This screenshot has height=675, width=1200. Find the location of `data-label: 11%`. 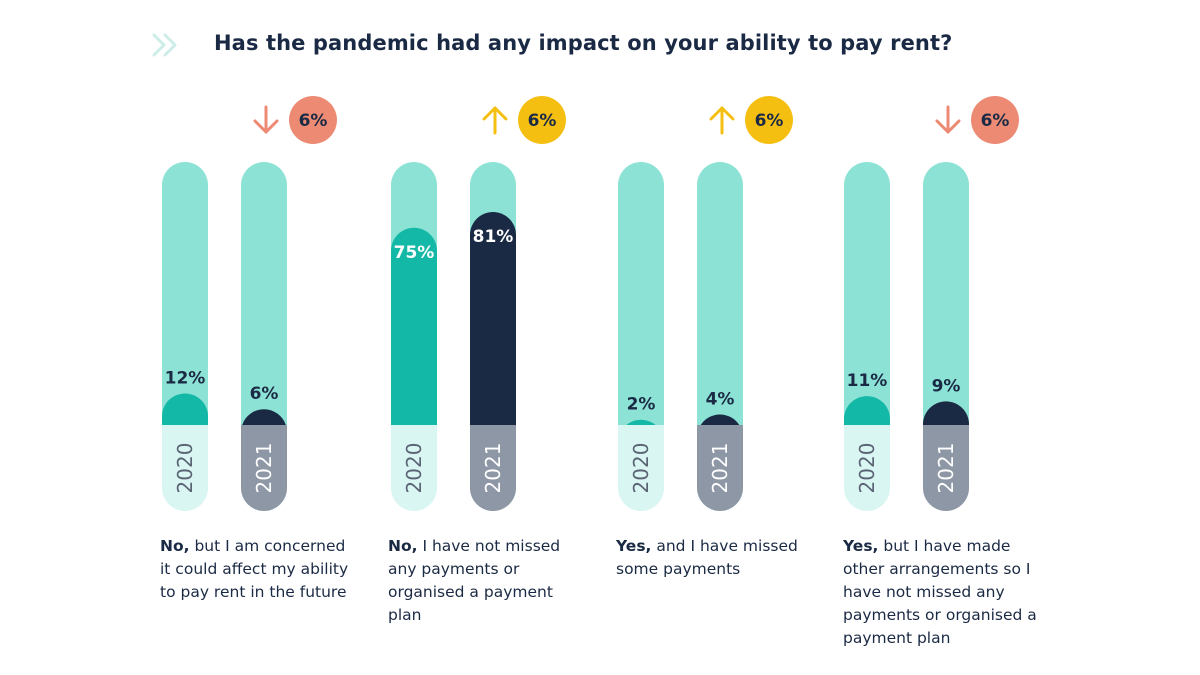

data-label: 11% is located at coordinates (867, 381).